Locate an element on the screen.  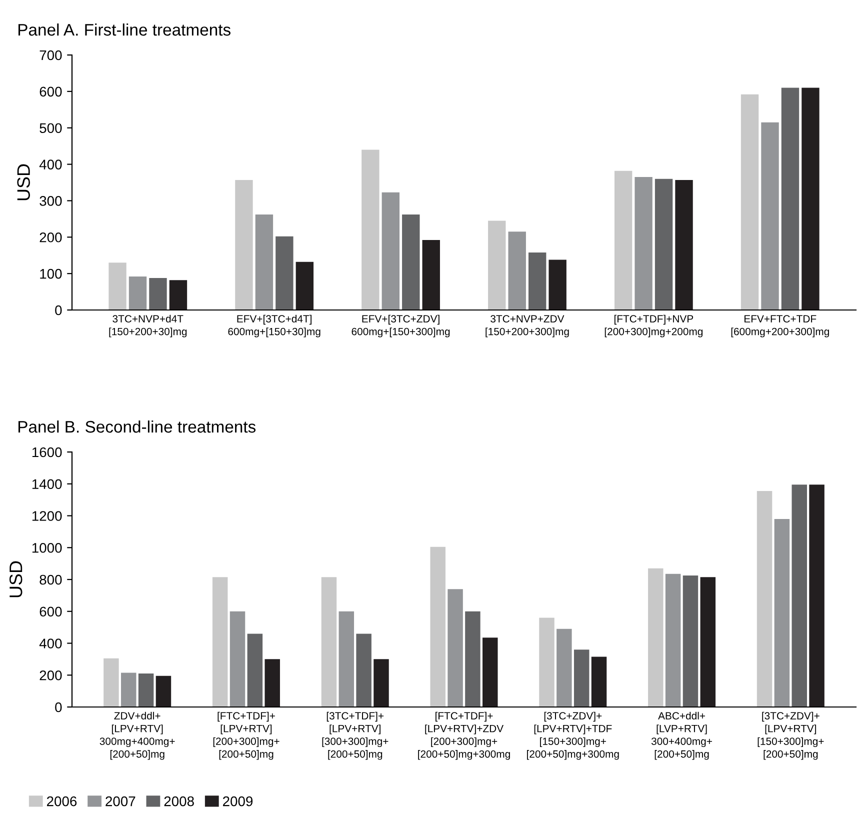
y-tick-label: 800 is located at coordinates (51, 579).